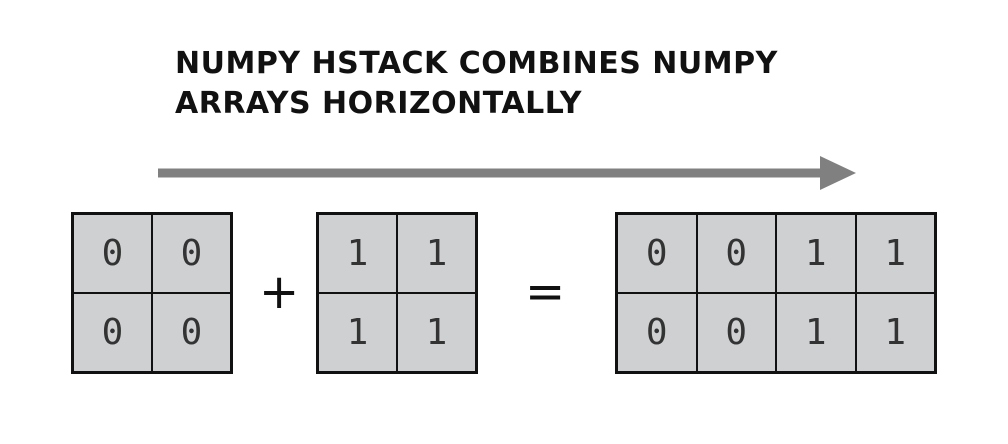  I want to click on title-line-1: NUMPY HSTACK COMBINES NUMPY, so click(476, 63).